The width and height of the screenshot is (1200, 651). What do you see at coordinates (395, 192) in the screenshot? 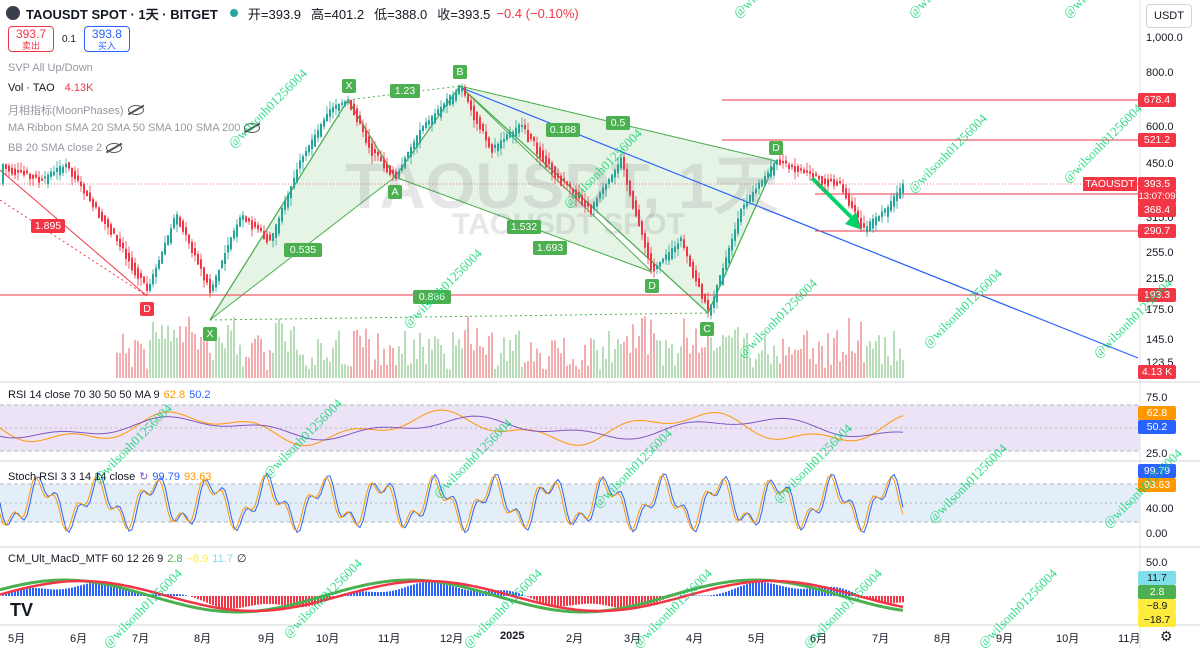
I see `pattern-point-a: A` at bounding box center [395, 192].